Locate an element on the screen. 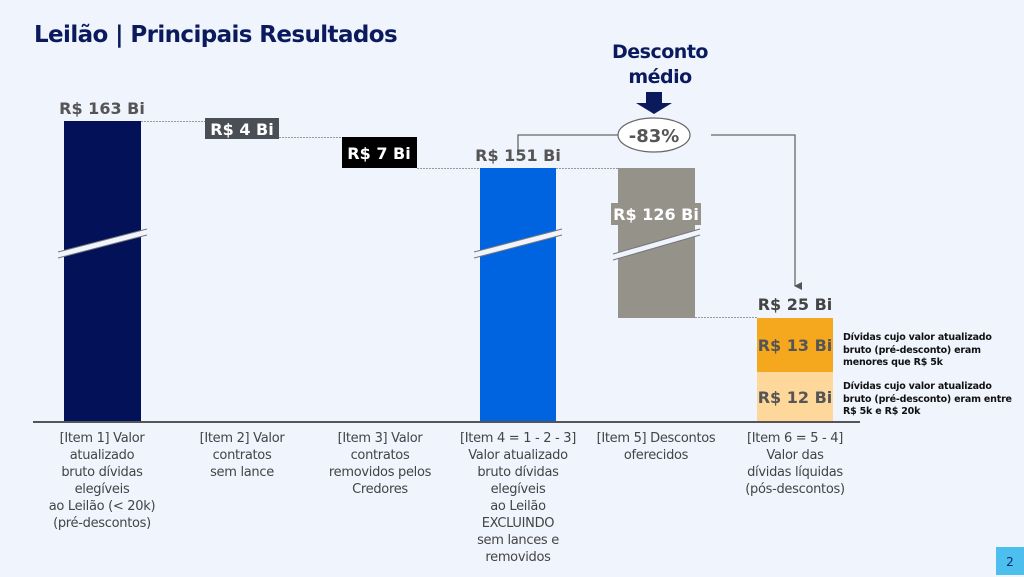 This screenshot has height=577, width=1024. discount-value: -83% is located at coordinates (654, 136).